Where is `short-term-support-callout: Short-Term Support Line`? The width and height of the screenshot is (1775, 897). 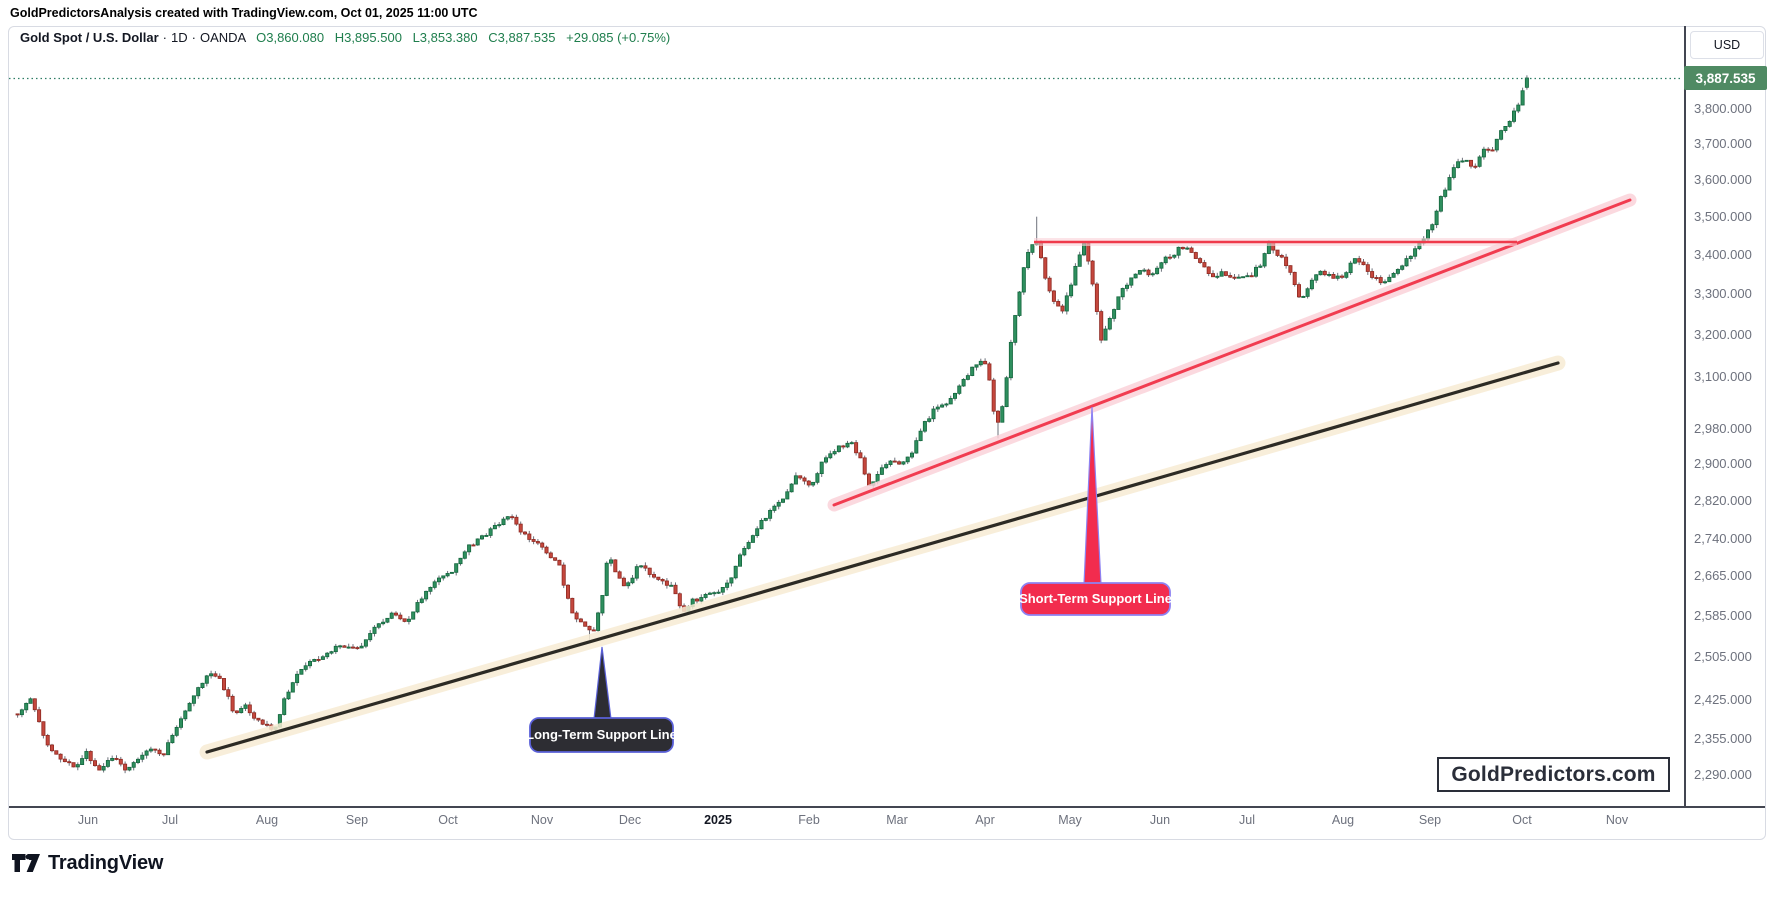
short-term-support-callout: Short-Term Support Line is located at coordinates (1095, 511).